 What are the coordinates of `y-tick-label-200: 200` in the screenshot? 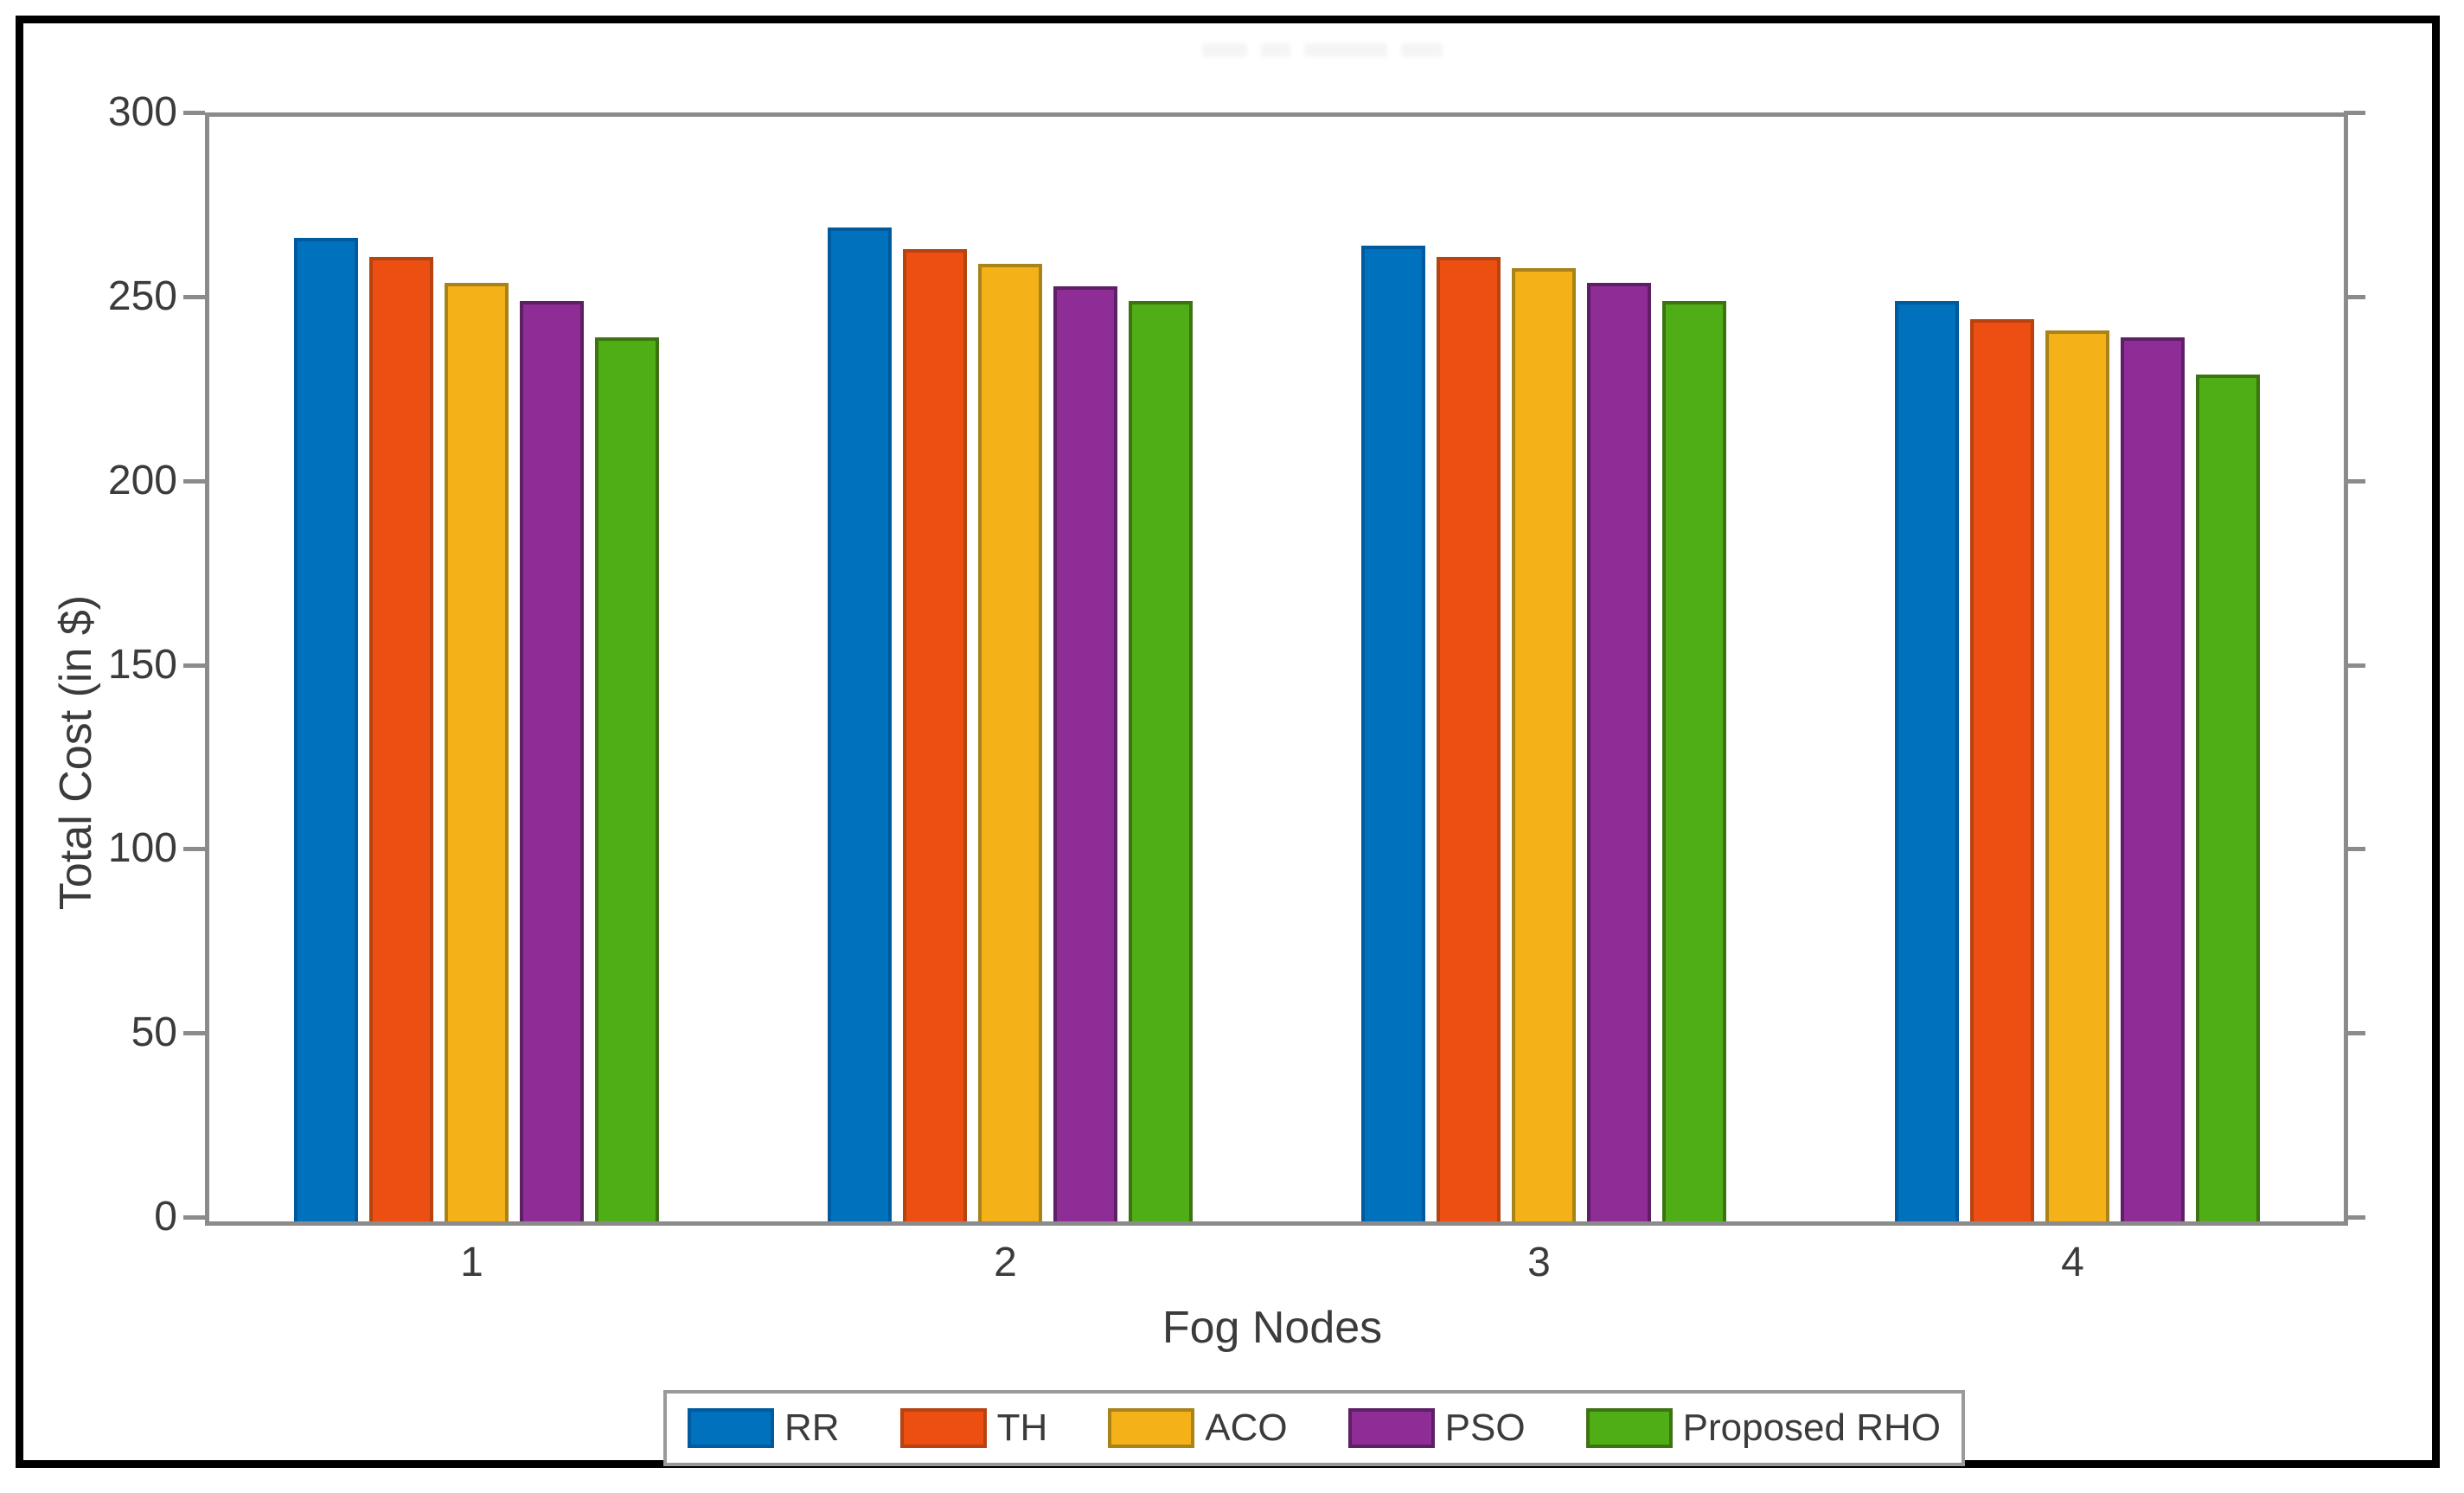 It's located at (142, 480).